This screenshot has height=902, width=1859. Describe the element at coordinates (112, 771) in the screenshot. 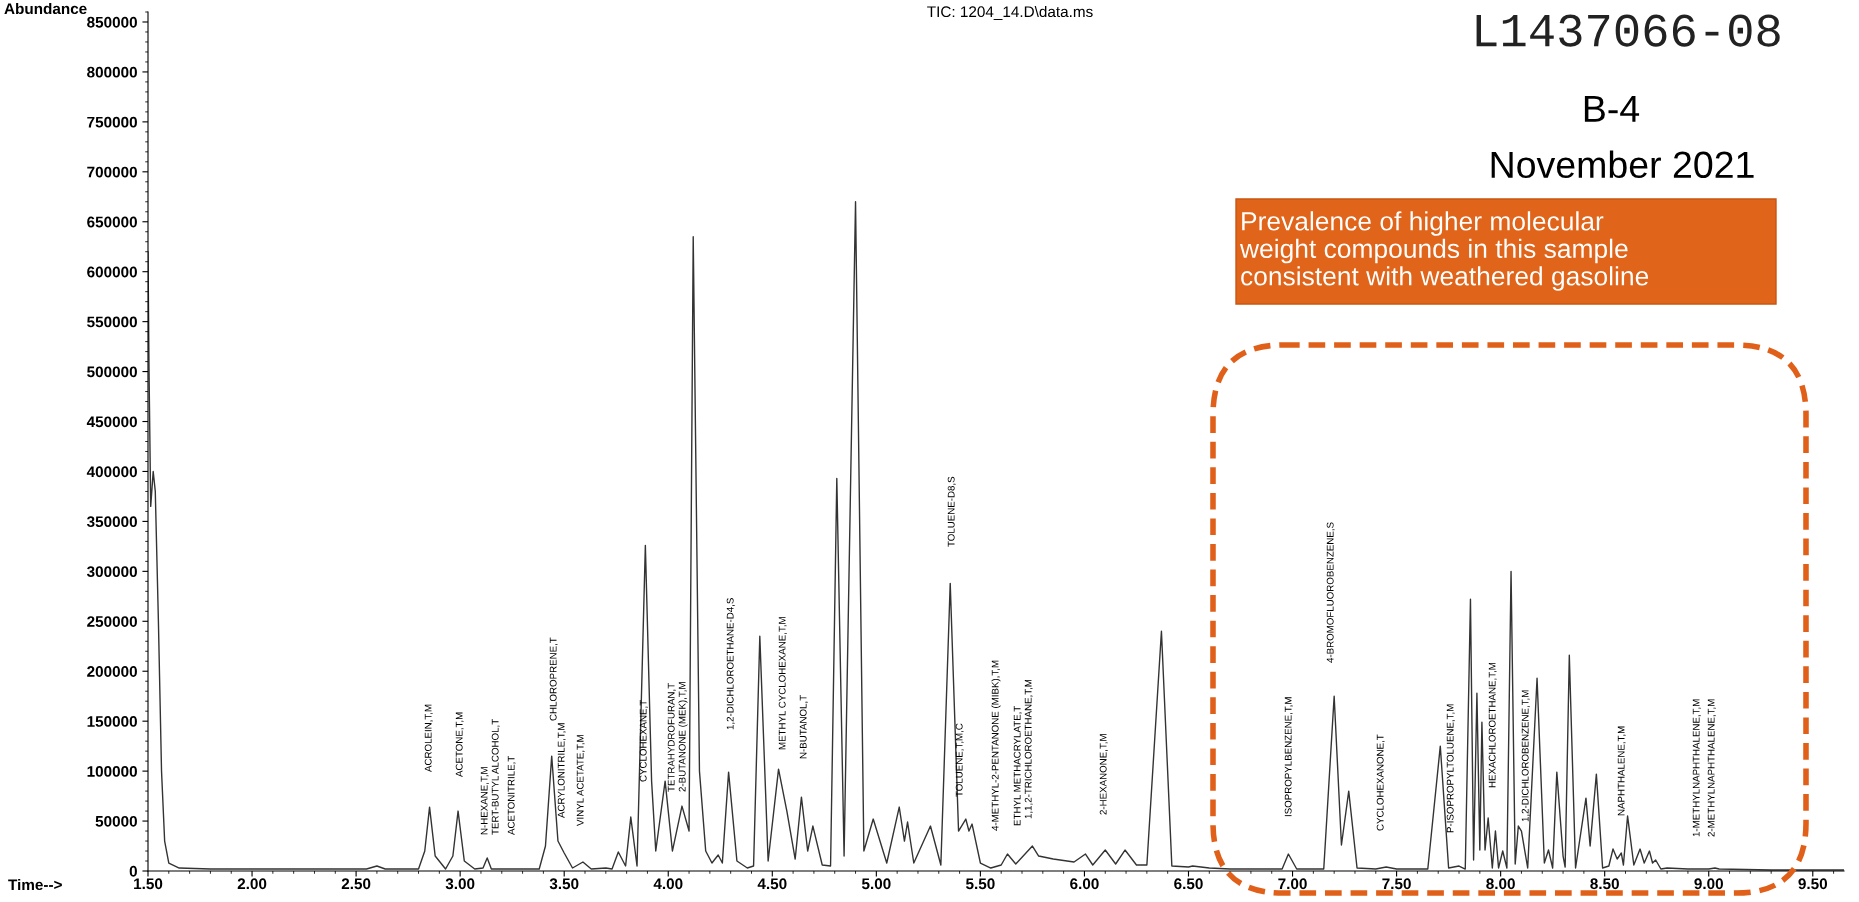

I see `y-tick-label: 100000` at that location.